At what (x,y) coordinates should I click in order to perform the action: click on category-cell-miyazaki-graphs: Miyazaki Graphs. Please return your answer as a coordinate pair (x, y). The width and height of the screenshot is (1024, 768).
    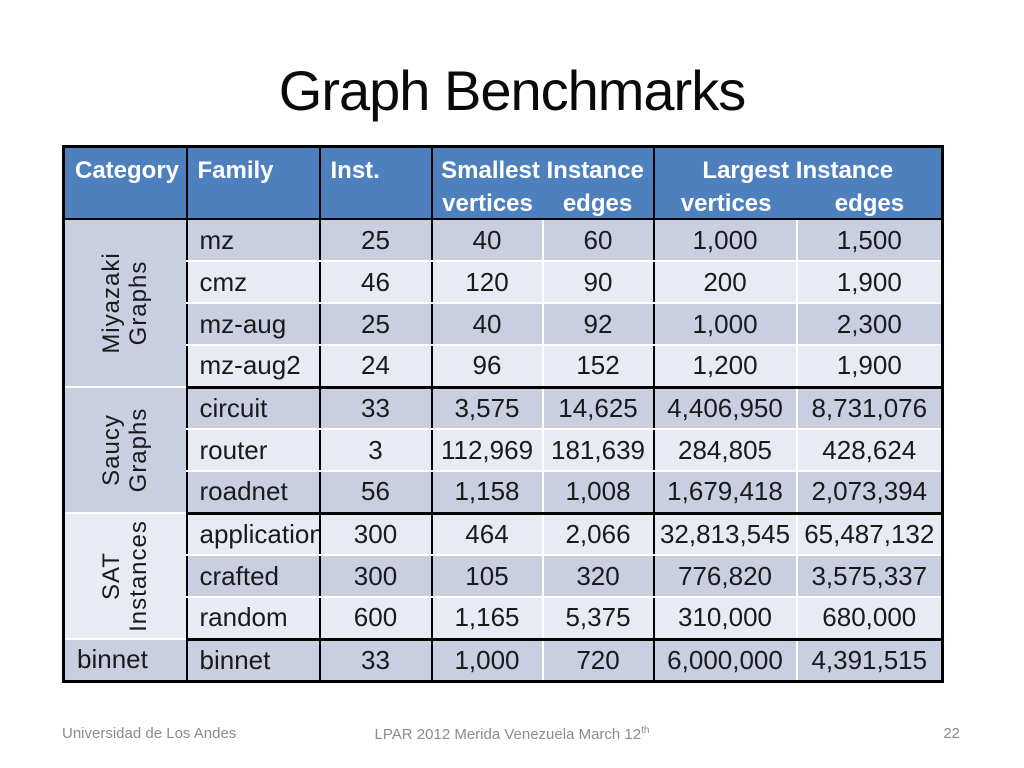
    Looking at the image, I should click on (125, 303).